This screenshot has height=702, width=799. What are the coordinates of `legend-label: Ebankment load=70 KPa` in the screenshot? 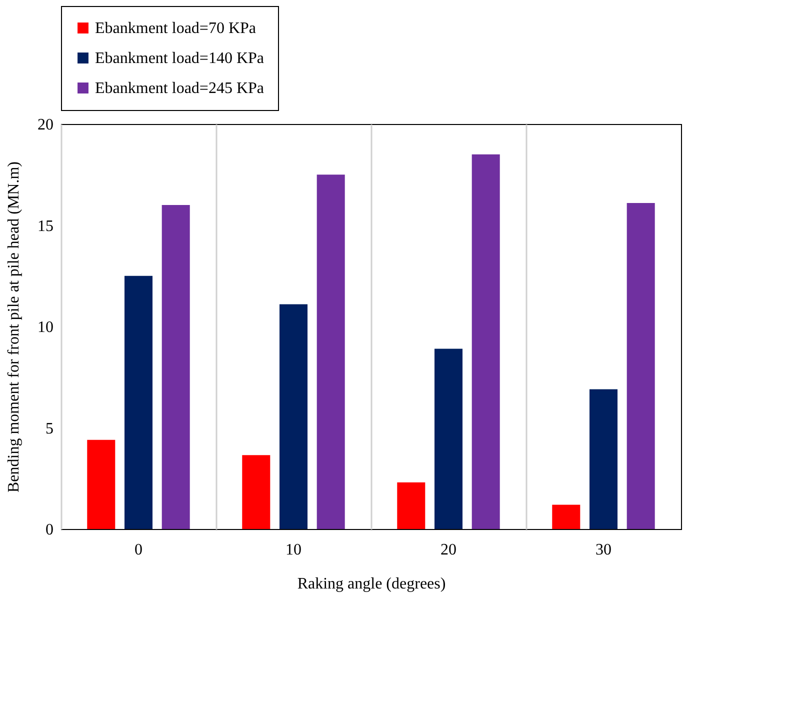 It's located at (175, 28).